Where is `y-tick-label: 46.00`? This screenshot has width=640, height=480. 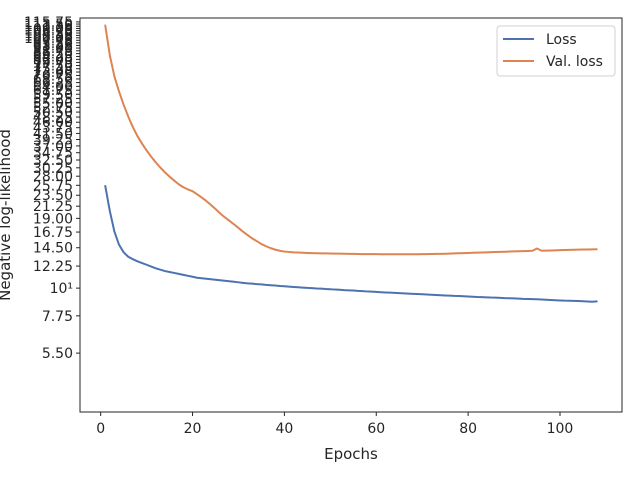 y-tick-label: 46.00 is located at coordinates (53, 123).